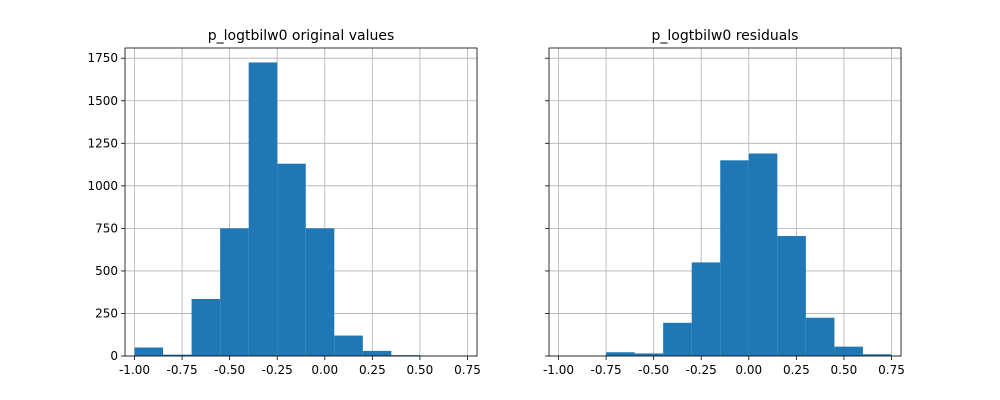  Describe the element at coordinates (102, 186) in the screenshot. I see `y-tick-label: 1000` at that location.